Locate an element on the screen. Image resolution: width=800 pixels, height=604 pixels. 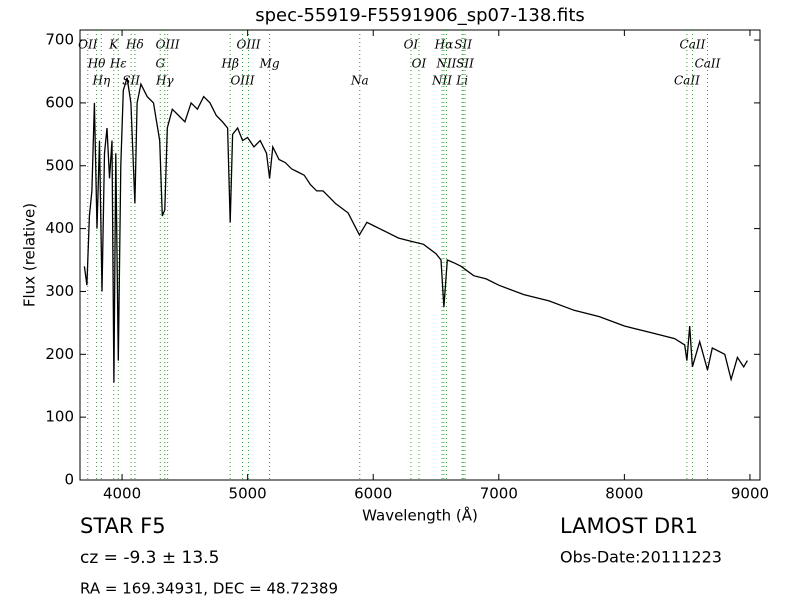
line-label: Mg is located at coordinates (269, 64).